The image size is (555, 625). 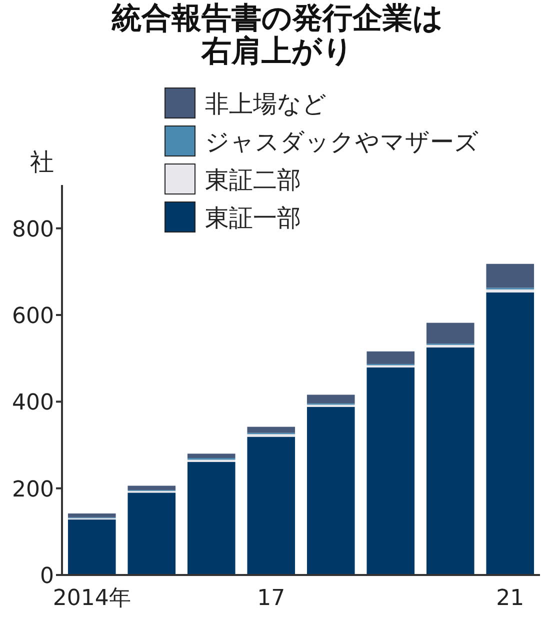 I want to click on x-tick-label: 17, so click(x=271, y=598).